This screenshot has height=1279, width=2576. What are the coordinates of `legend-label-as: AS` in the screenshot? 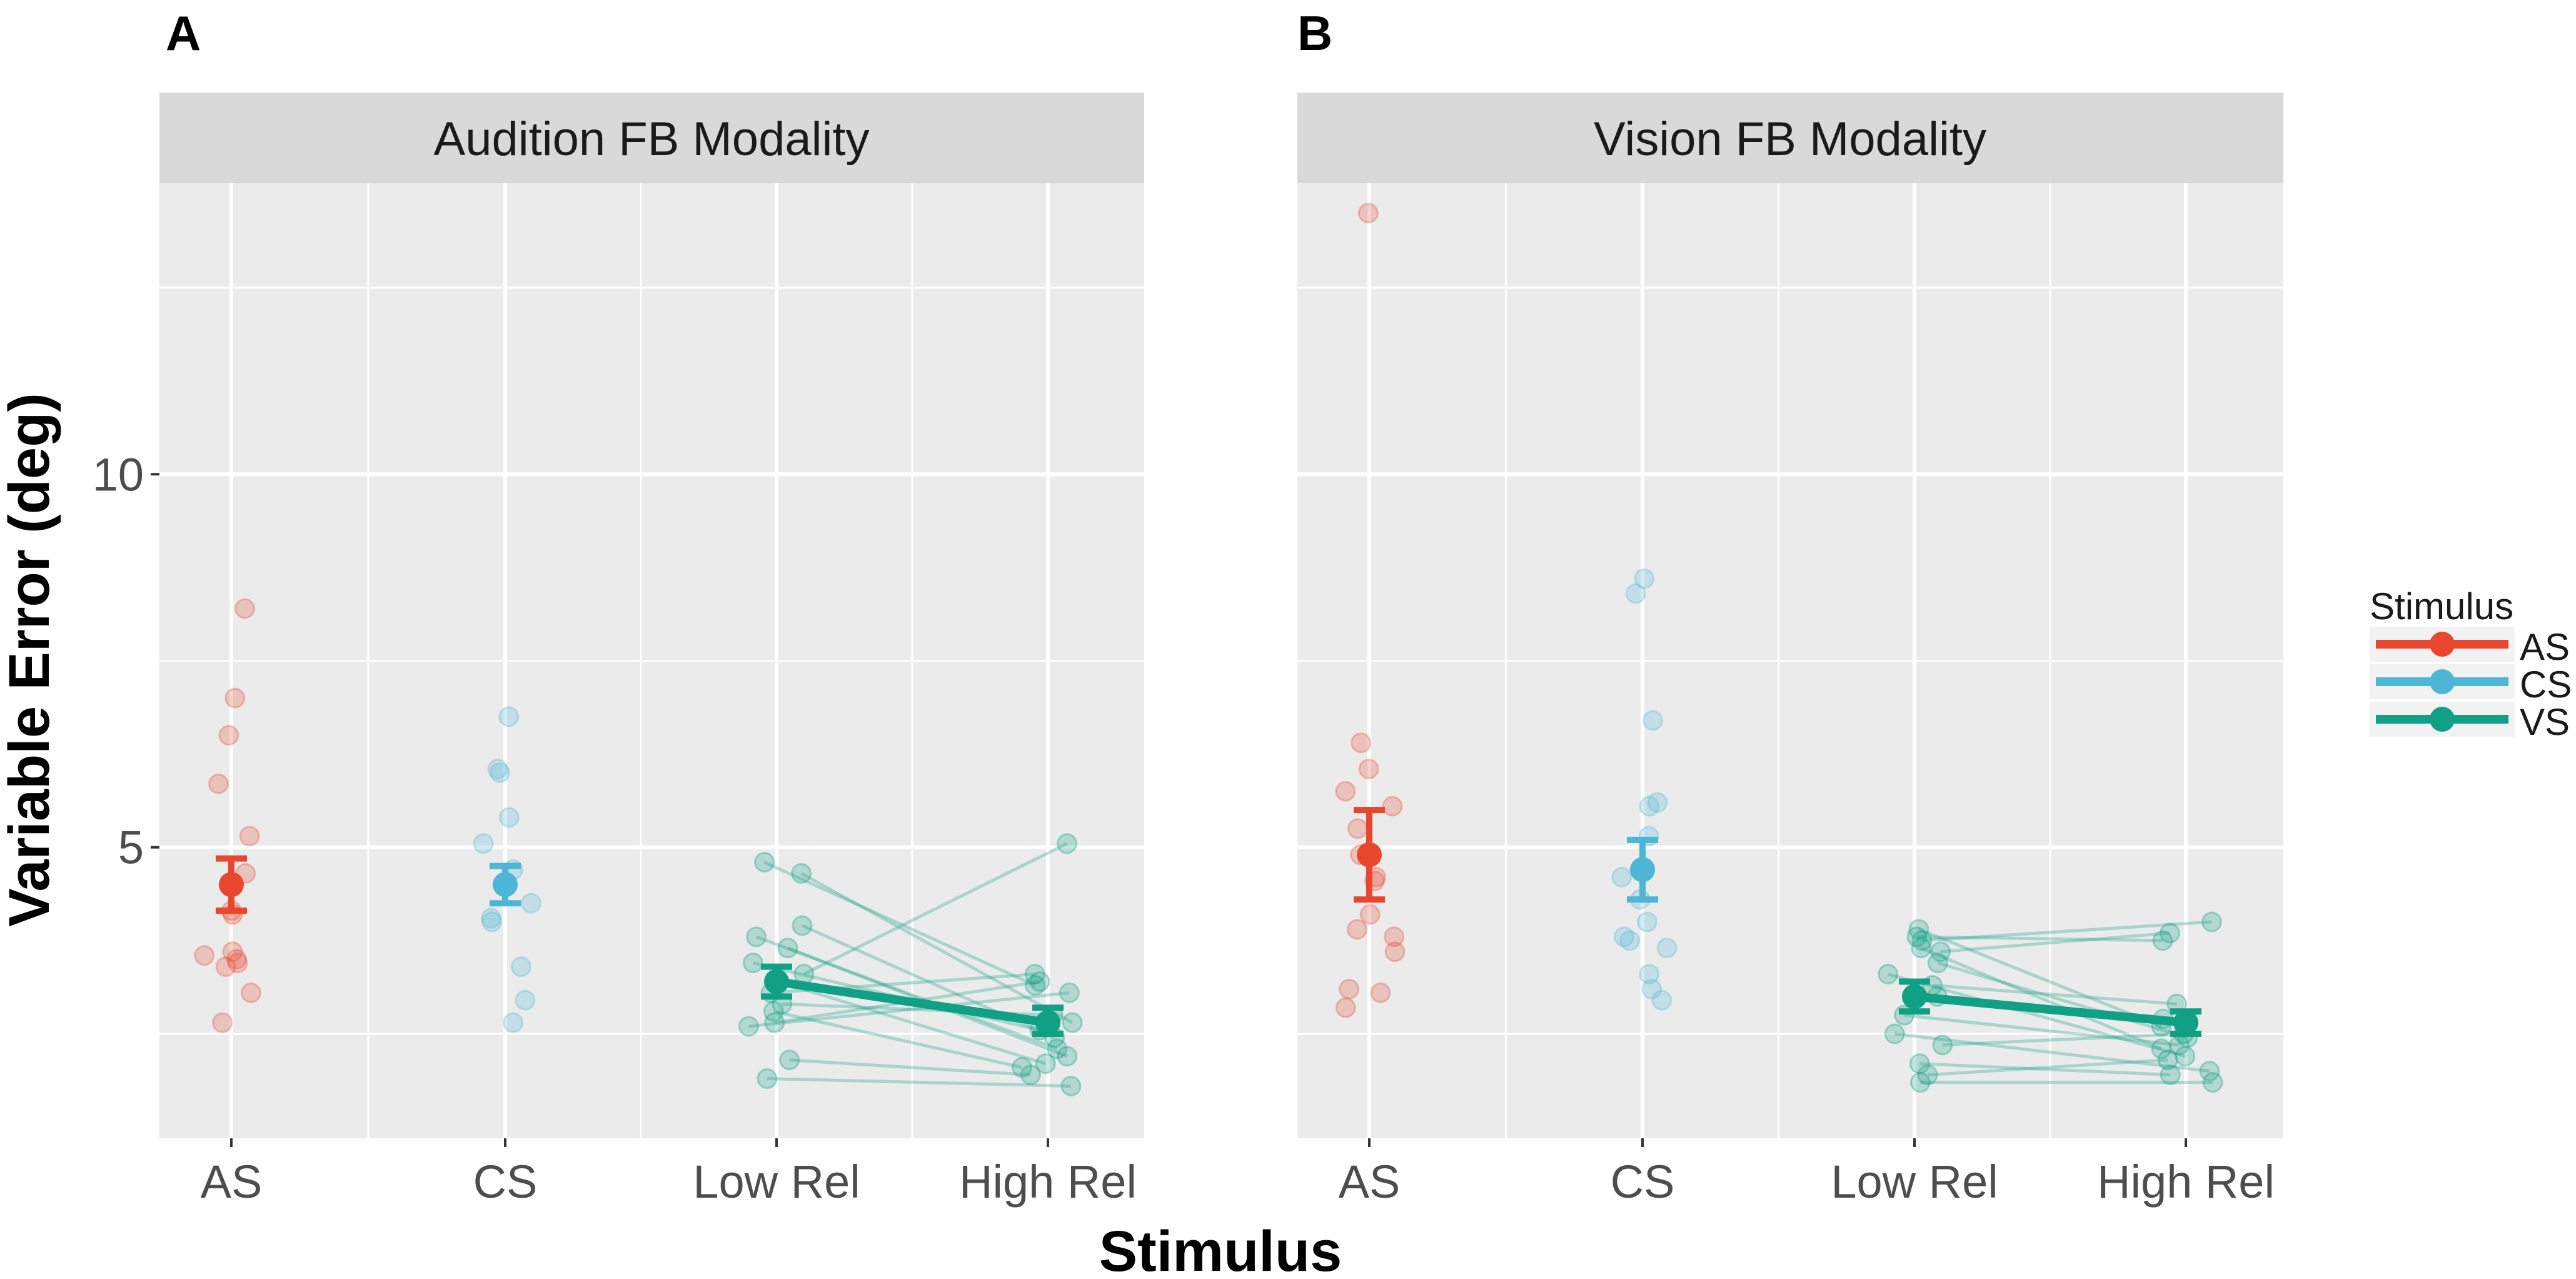 It's located at (2545, 647).